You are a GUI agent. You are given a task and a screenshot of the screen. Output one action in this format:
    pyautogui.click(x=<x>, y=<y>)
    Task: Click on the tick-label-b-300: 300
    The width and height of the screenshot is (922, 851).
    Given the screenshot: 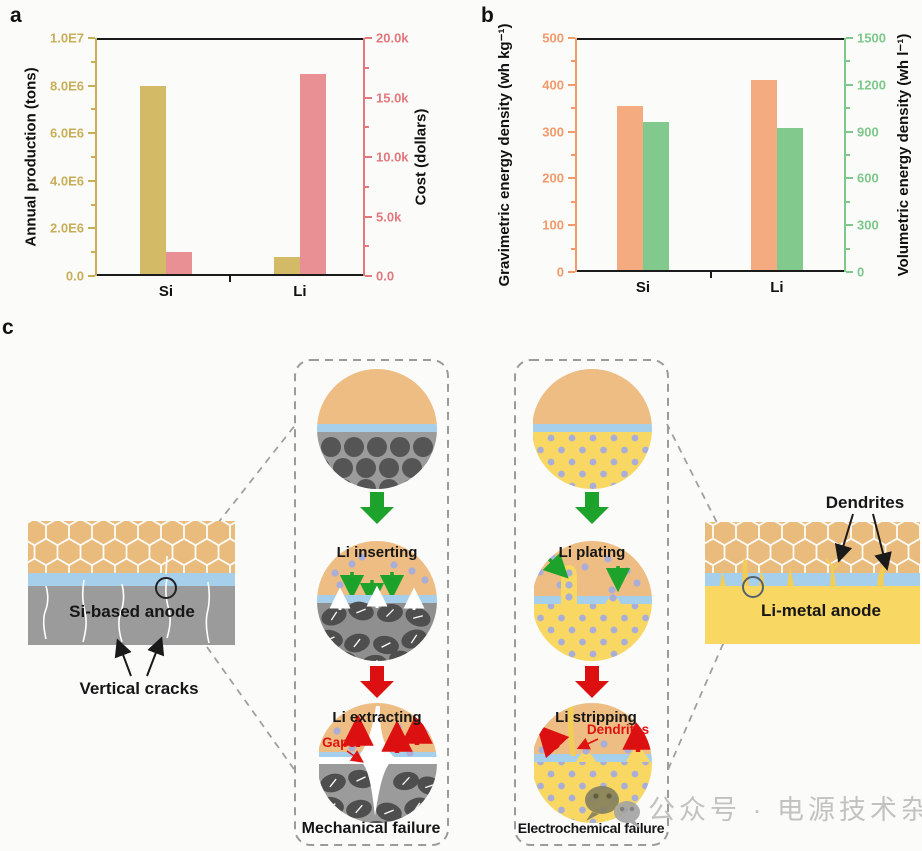 What is the action you would take?
    pyautogui.click(x=868, y=225)
    